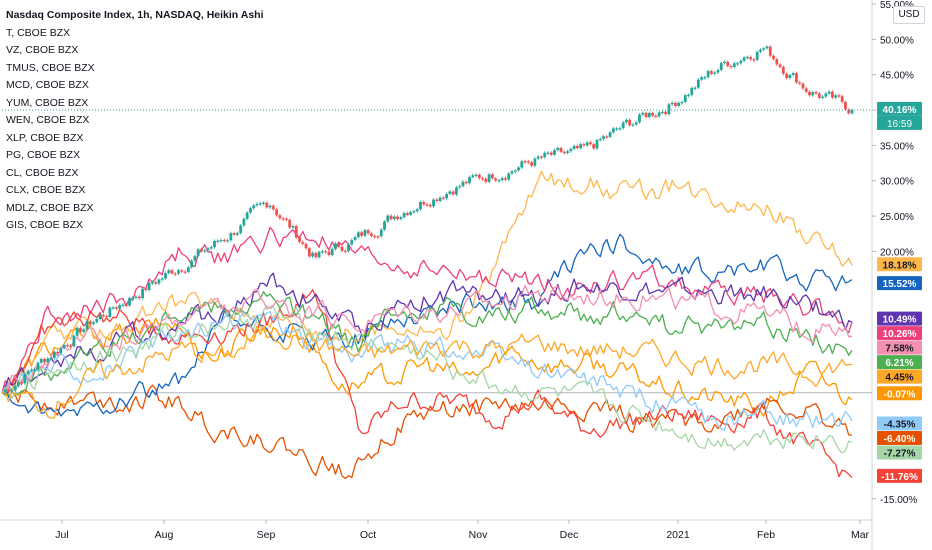 The image size is (932, 550). I want to click on price-label-vz: -6.40%, so click(900, 439).